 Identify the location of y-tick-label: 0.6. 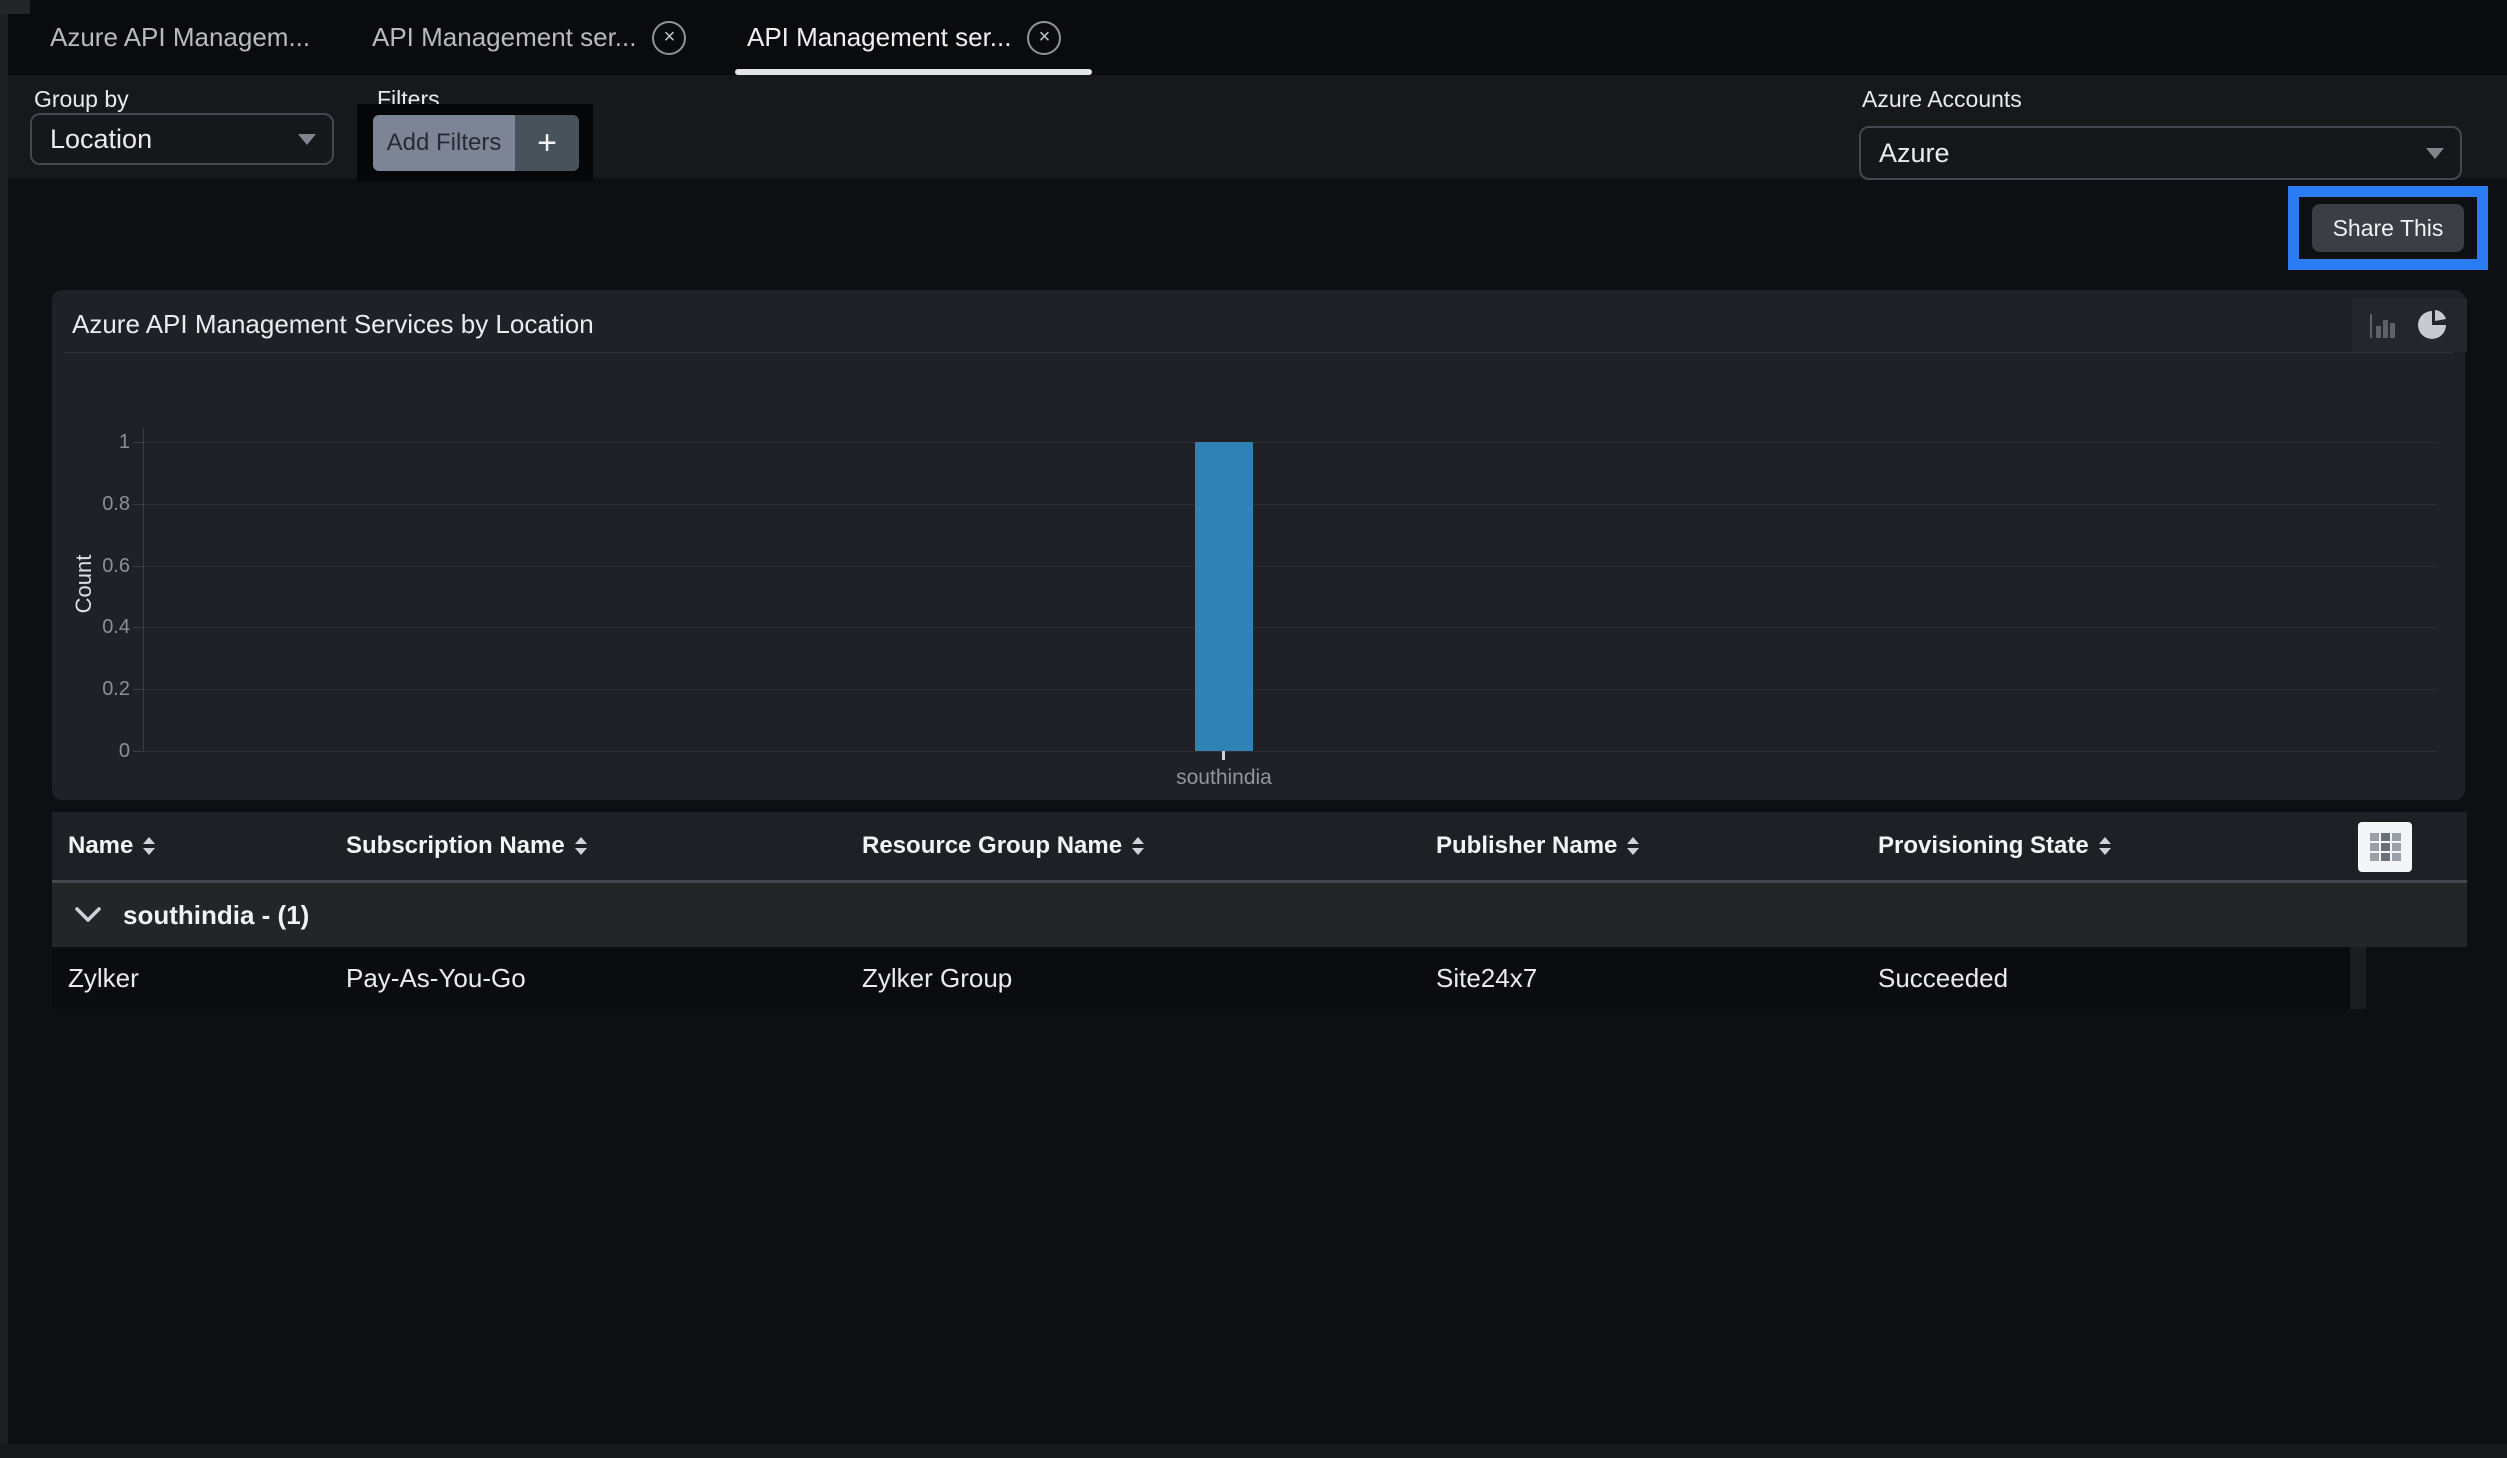
(116, 566).